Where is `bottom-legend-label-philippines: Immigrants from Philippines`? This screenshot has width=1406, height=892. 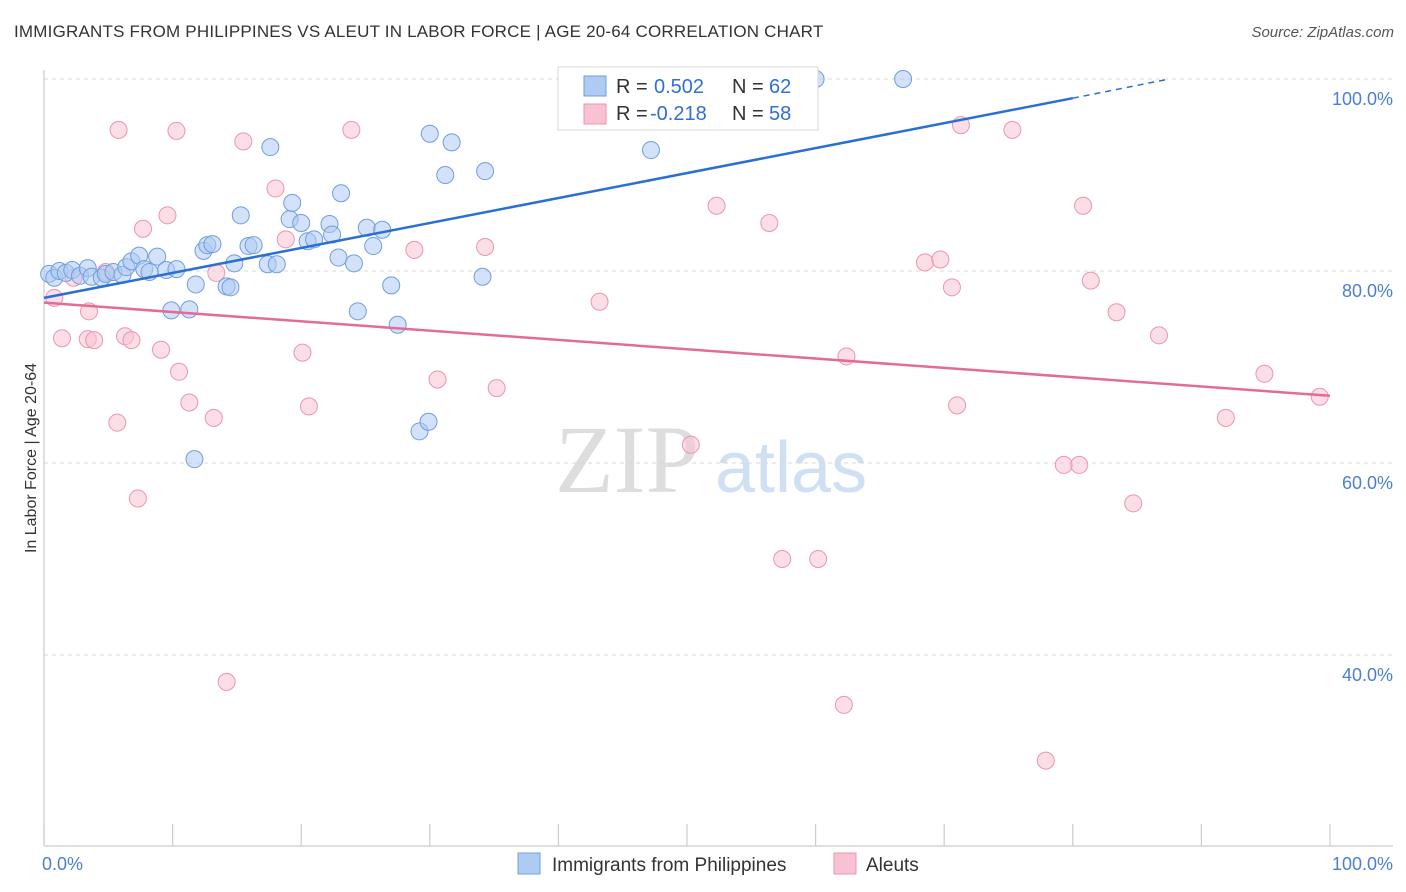 bottom-legend-label-philippines: Immigrants from Philippines is located at coordinates (669, 865).